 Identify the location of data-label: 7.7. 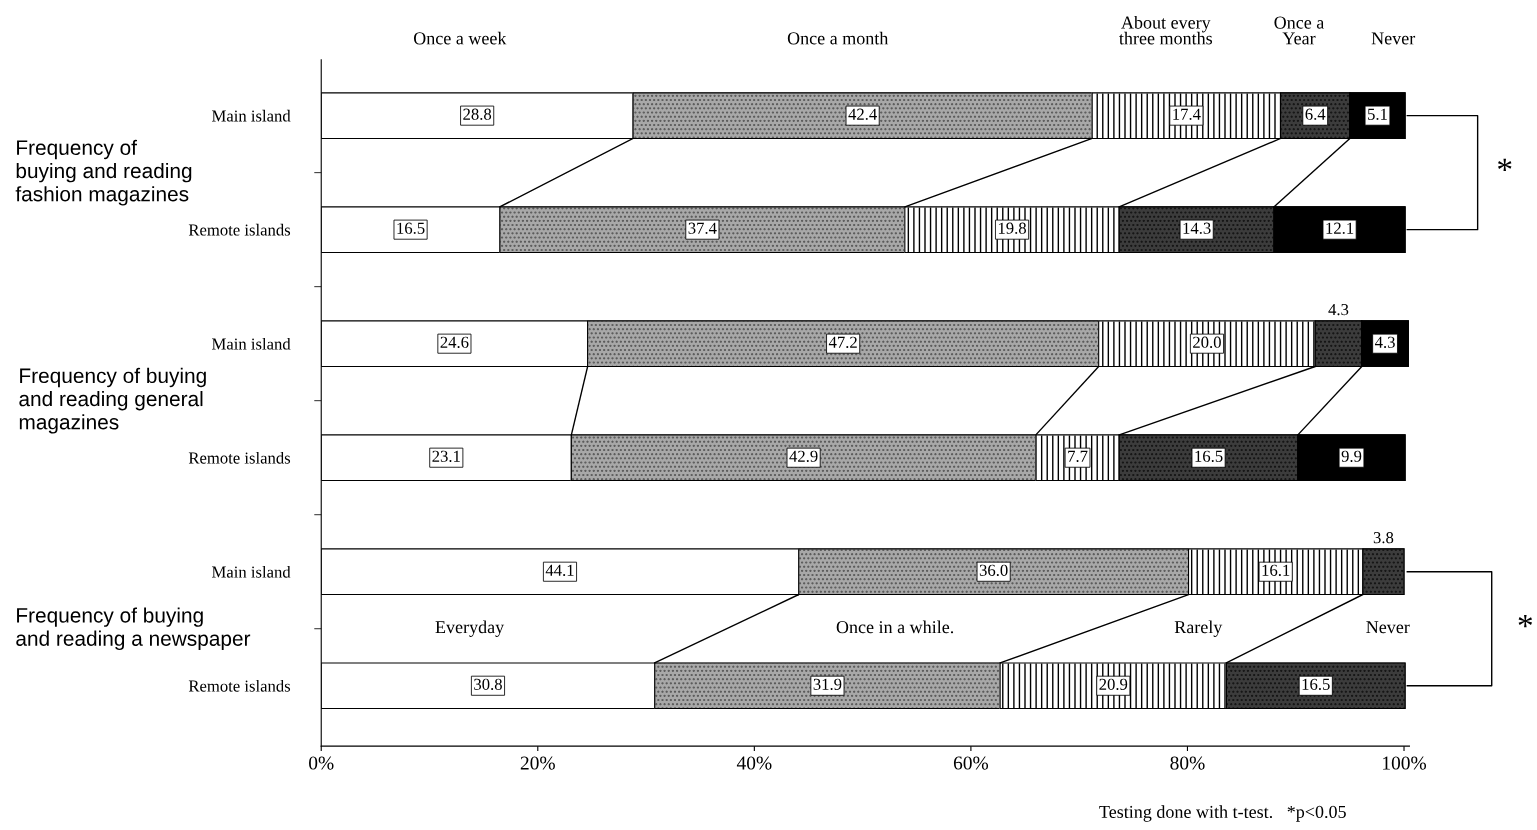
(1078, 456).